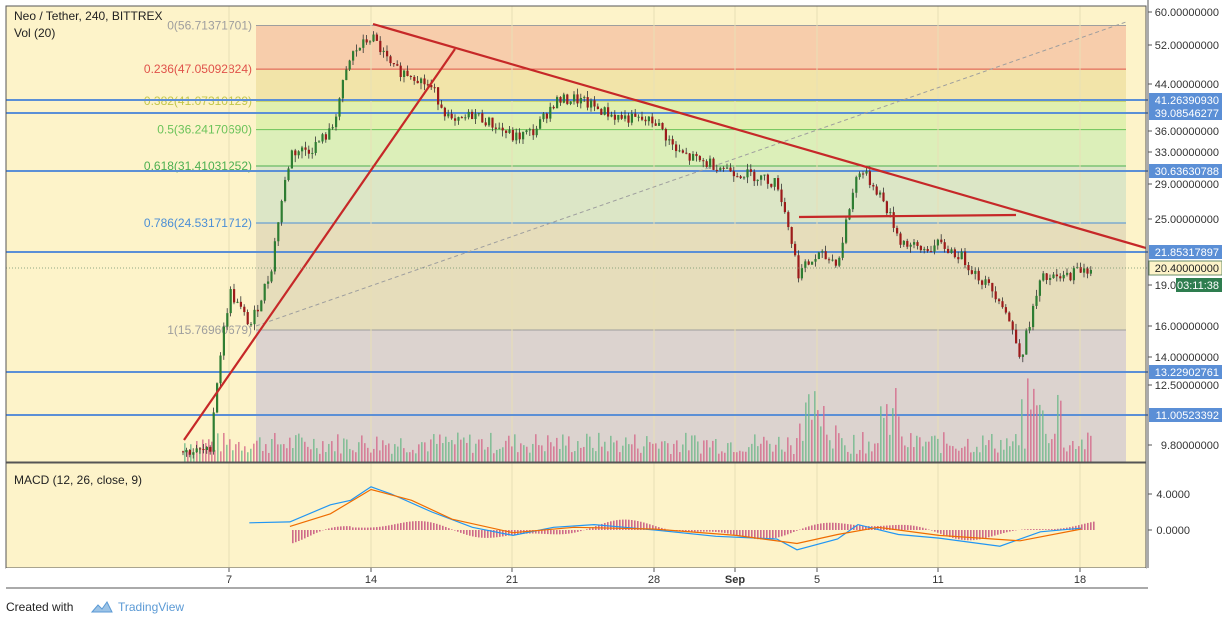 The width and height of the screenshot is (1222, 625). Describe the element at coordinates (137, 607) in the screenshot. I see `tradingview-link: TradingView` at that location.